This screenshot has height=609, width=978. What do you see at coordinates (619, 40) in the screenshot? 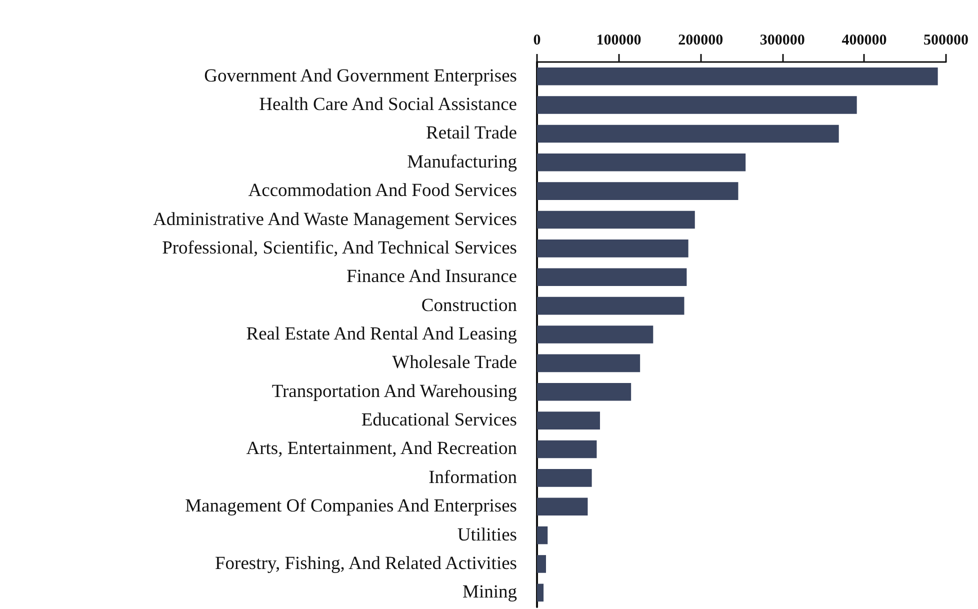
I see `x-tick-label: 100000` at bounding box center [619, 40].